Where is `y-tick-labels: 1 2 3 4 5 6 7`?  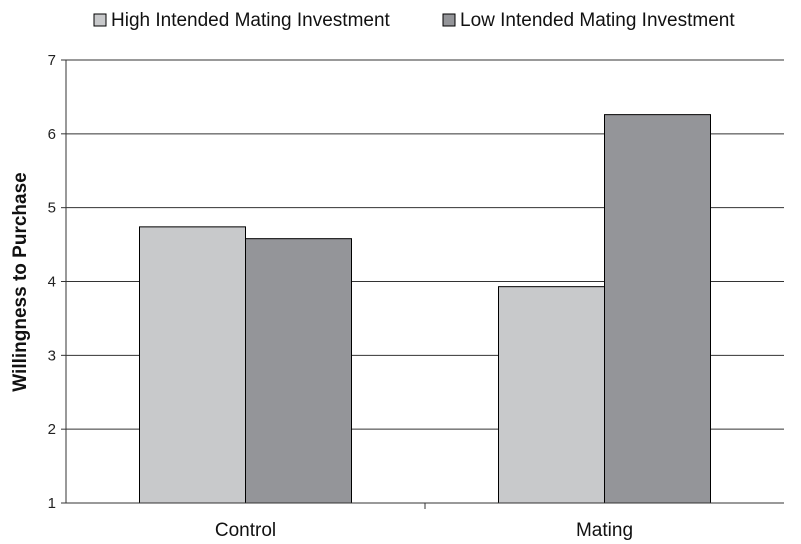 y-tick-labels: 1 2 3 4 5 6 7 is located at coordinates (52, 282).